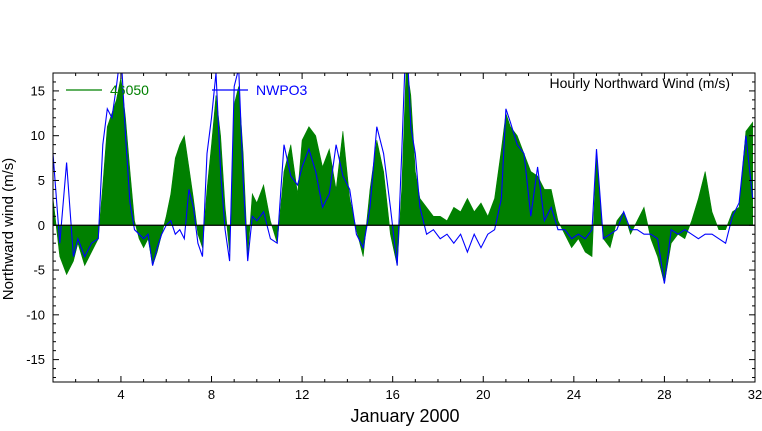 The height and width of the screenshot is (431, 762). I want to click on y-tick-label: -15, so click(35, 359).